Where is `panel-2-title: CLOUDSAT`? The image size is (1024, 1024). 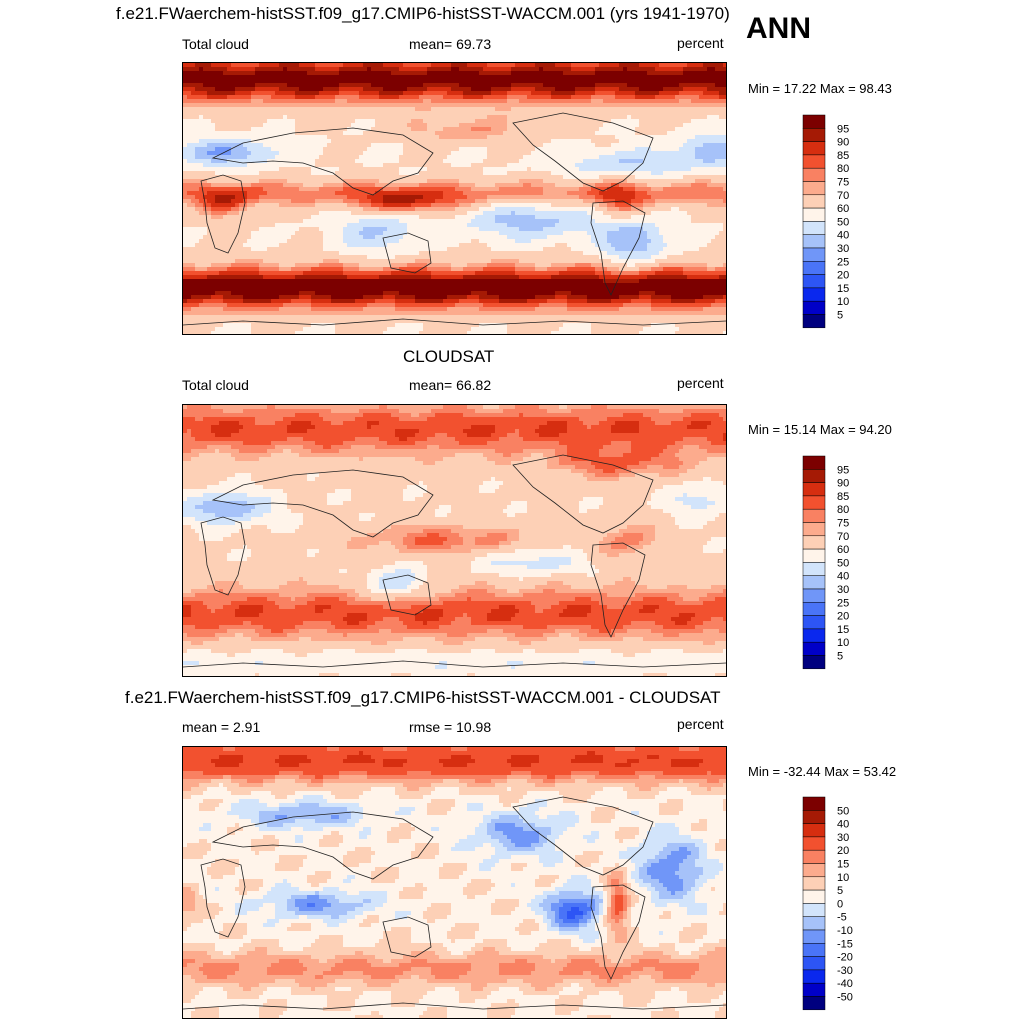
panel-2-title: CLOUDSAT is located at coordinates (448, 357).